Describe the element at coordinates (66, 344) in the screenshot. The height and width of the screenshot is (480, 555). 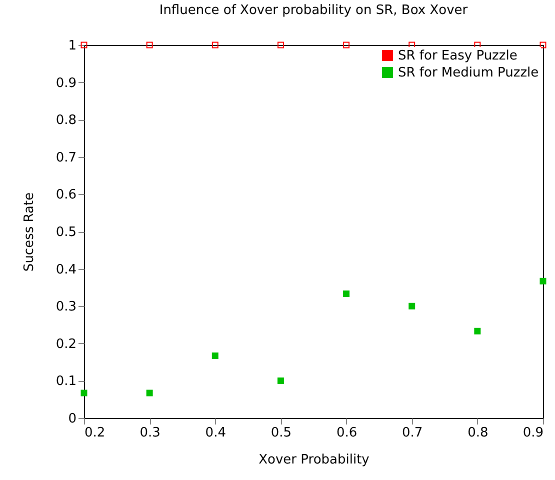
I see `y-tick-label: 0.2` at that location.